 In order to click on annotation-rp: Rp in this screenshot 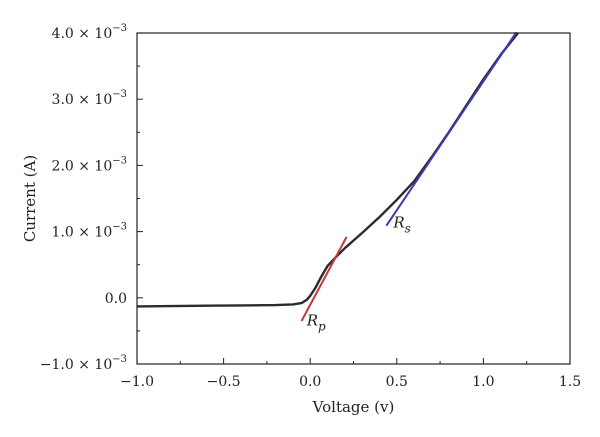, I will do `click(316, 323)`.